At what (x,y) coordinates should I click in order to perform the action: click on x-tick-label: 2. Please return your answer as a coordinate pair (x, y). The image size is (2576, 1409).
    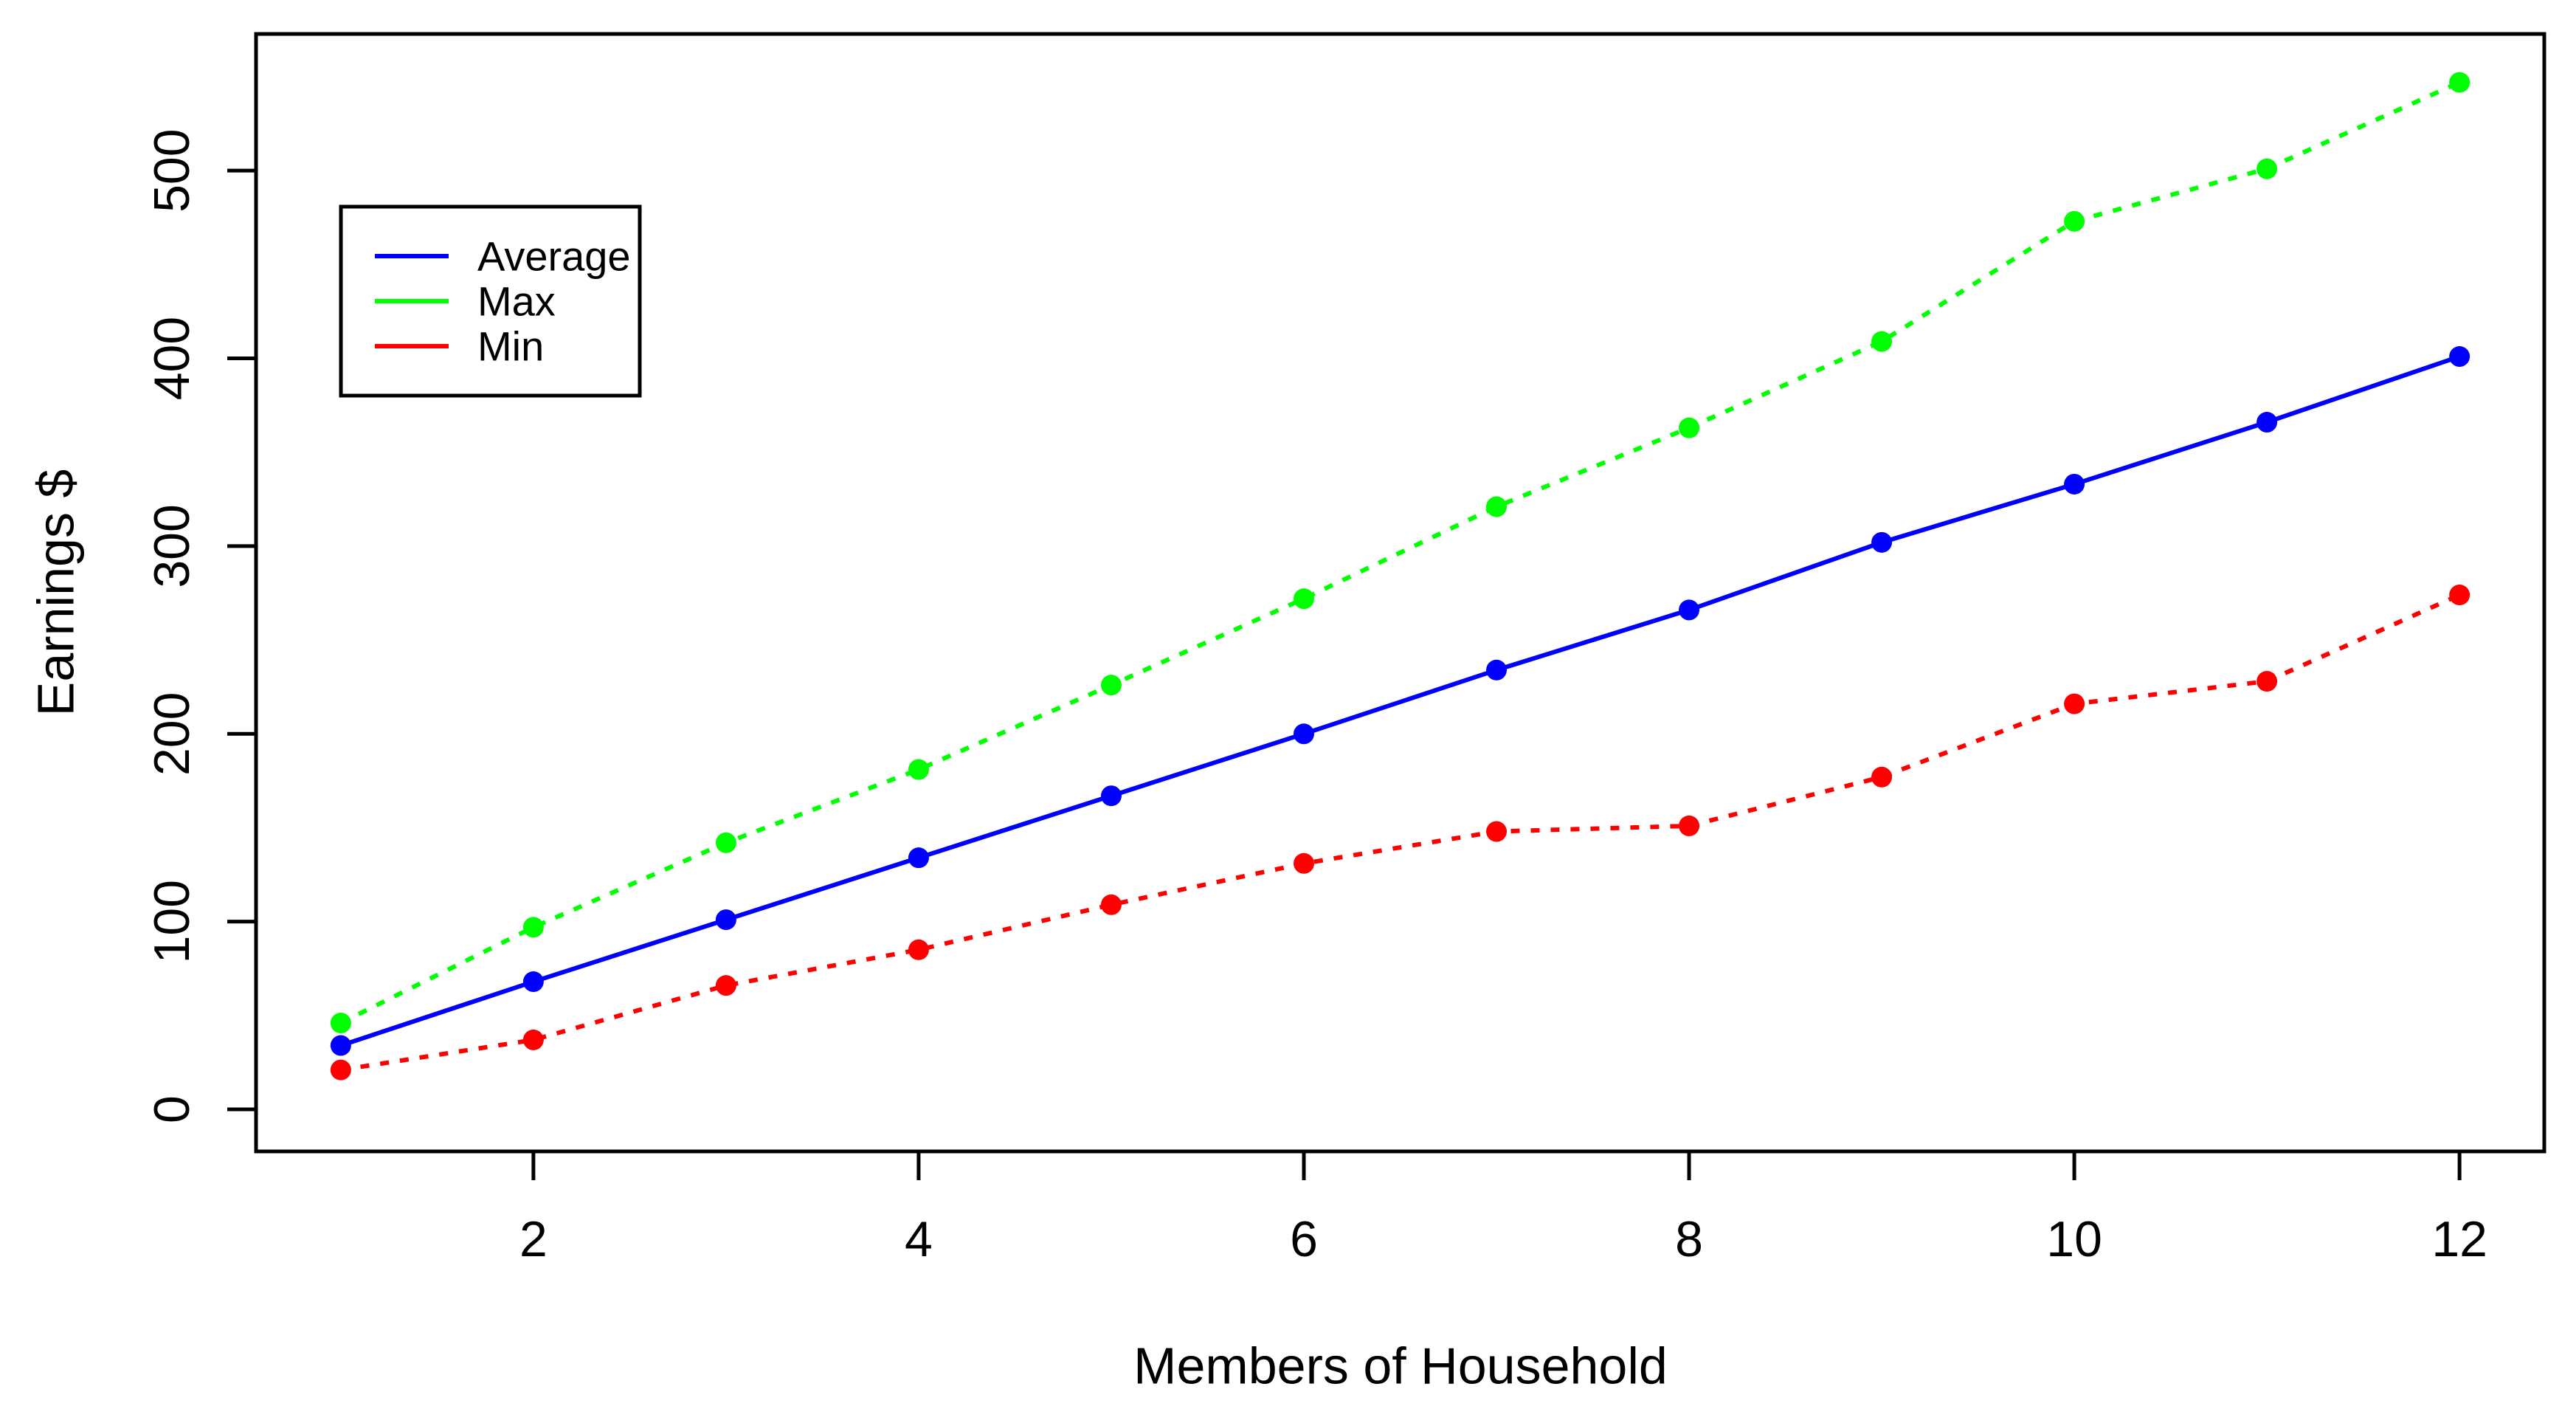
    Looking at the image, I should click on (533, 1239).